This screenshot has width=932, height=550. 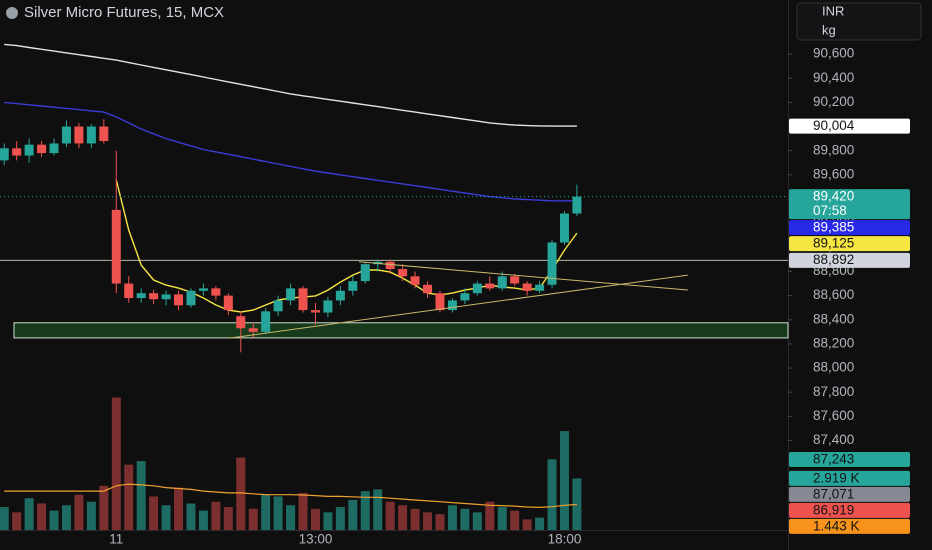 I want to click on y-tick-label: 90,400, so click(x=833, y=77).